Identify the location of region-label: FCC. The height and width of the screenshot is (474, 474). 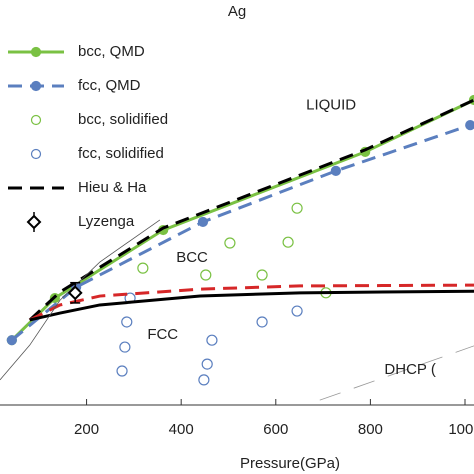
(162, 334).